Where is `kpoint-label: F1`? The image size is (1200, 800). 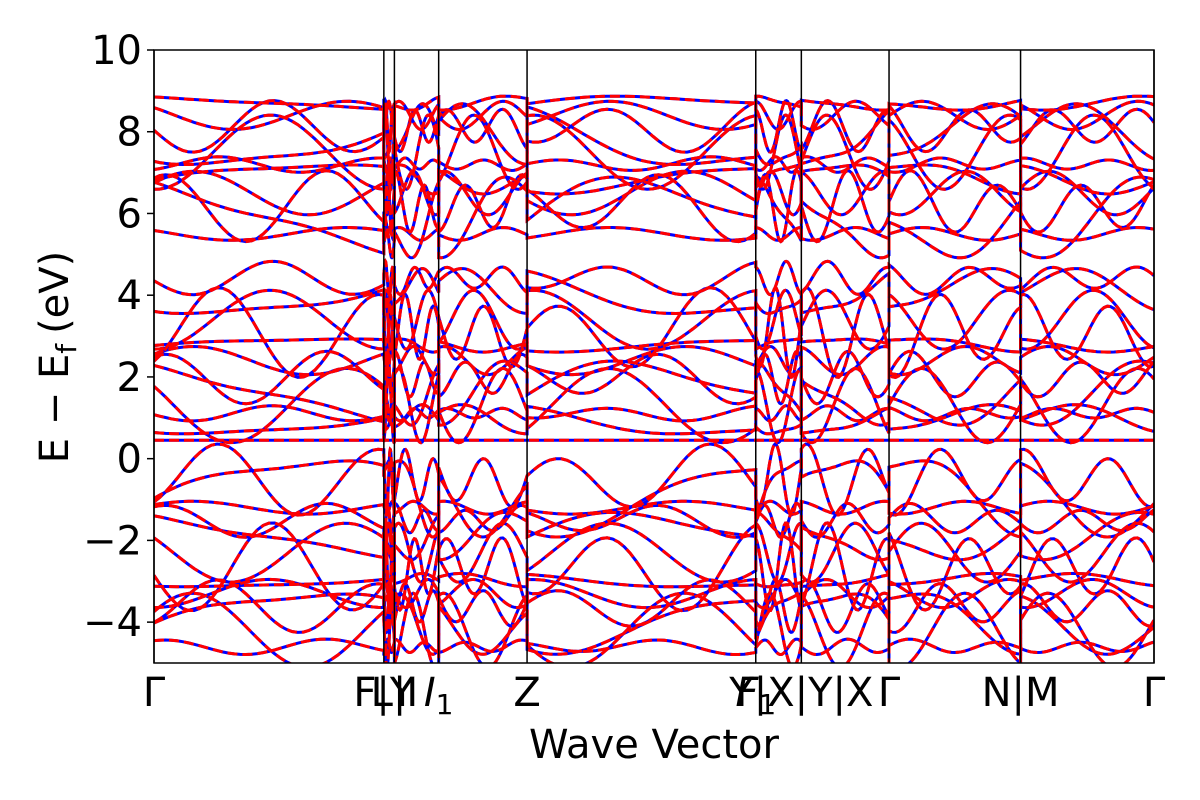
kpoint-label: F1 is located at coordinates (755, 695).